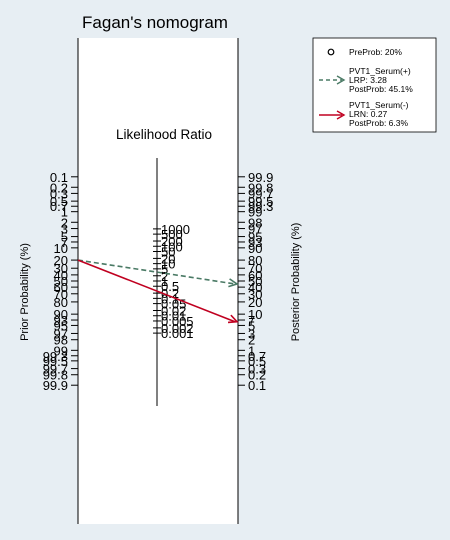 This screenshot has height=540, width=450. Describe the element at coordinates (296, 282) in the screenshot. I see `right-axis-label: Posterior Probability (%)` at that location.